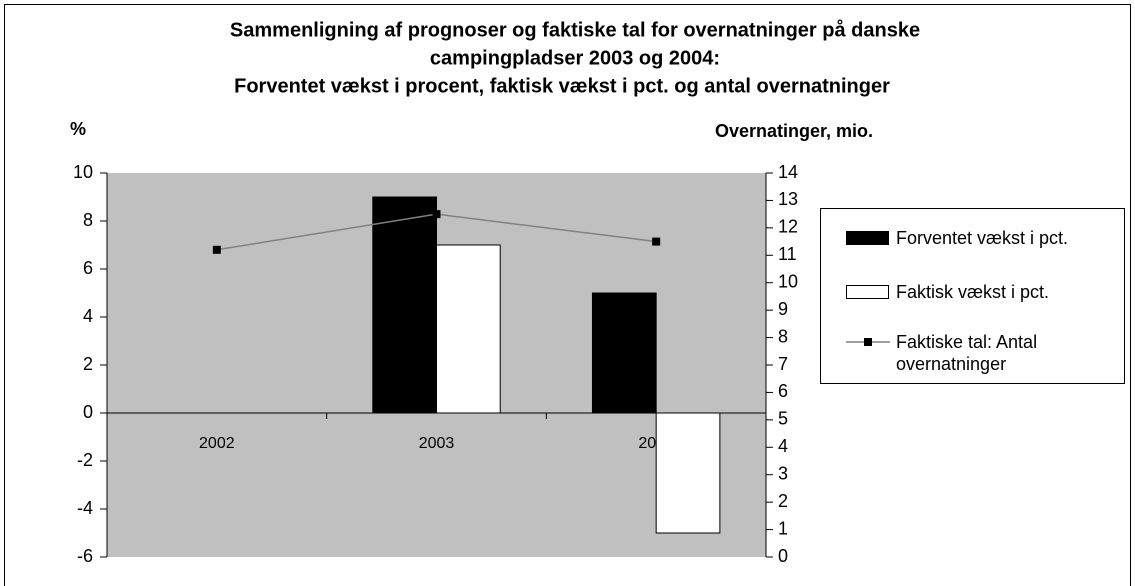  What do you see at coordinates (783, 336) in the screenshot?
I see `y2-tick-label: 8` at bounding box center [783, 336].